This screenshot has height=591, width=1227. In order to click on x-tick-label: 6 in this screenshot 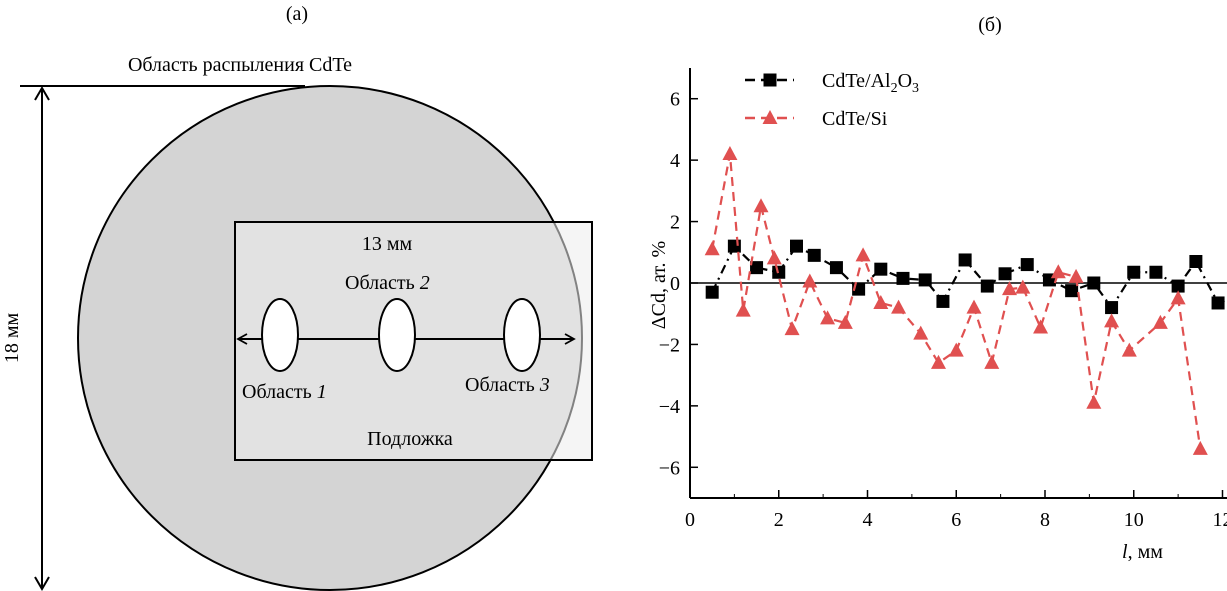, I will do `click(956, 520)`.